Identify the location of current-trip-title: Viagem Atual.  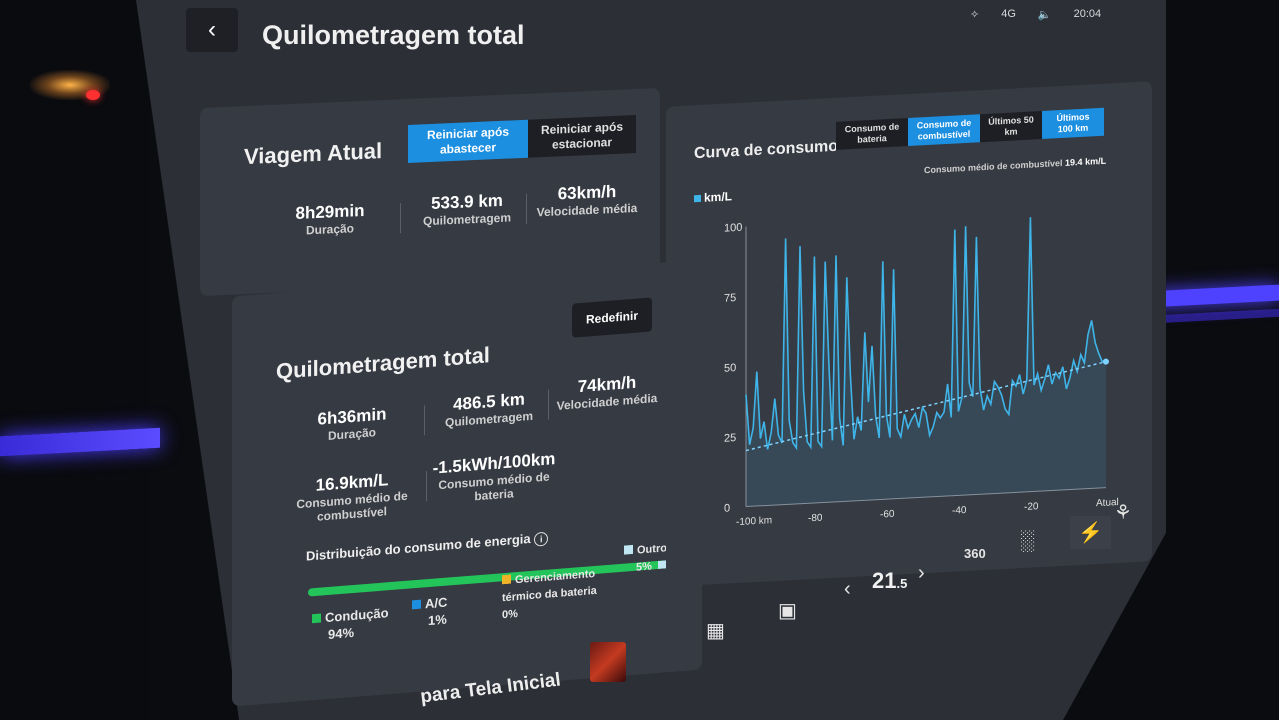
(313, 154).